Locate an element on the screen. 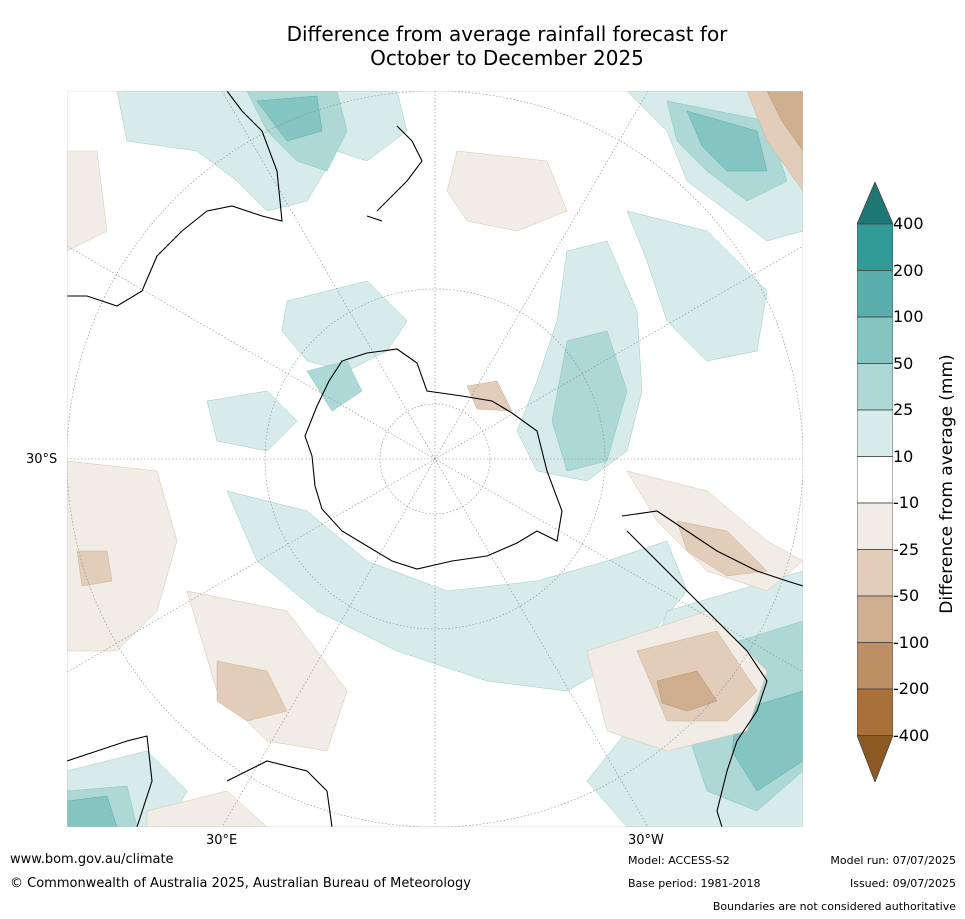  footer-model-run: Model run: 07/07/2025 is located at coordinates (893, 860).